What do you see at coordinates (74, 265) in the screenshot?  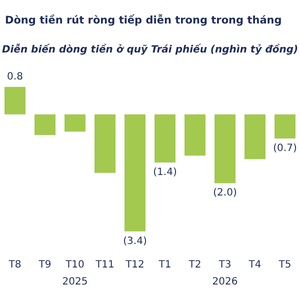 I see `x-tick-label: T10` at bounding box center [74, 265].